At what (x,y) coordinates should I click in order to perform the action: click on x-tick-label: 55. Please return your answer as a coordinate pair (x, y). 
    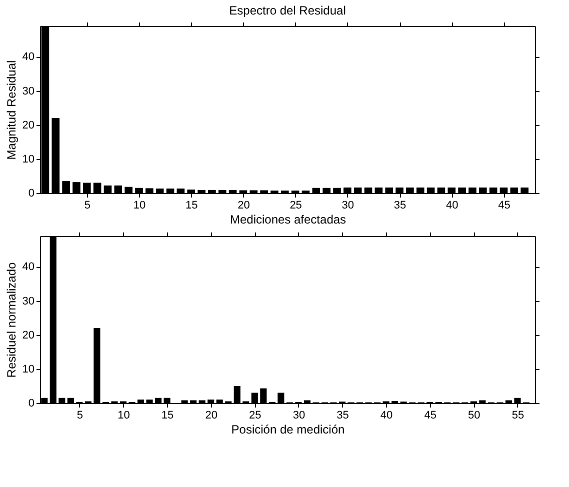
    Looking at the image, I should click on (518, 416).